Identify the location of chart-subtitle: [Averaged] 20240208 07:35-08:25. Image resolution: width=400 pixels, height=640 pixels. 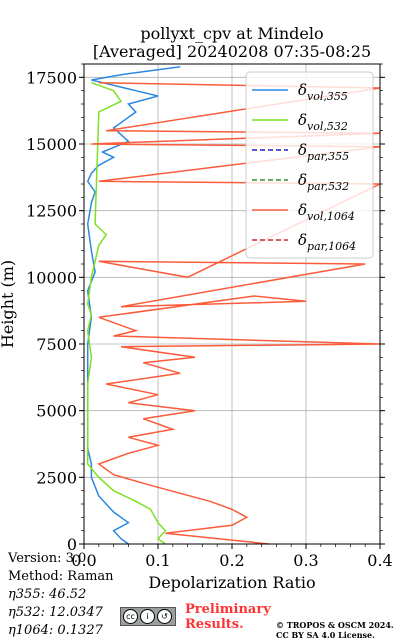
(232, 51).